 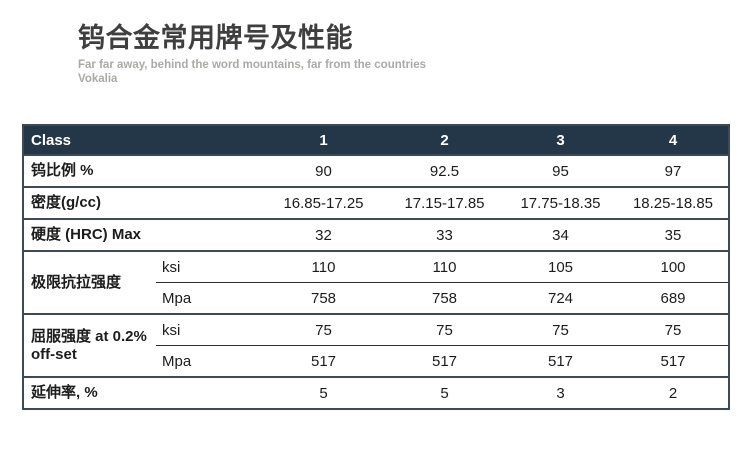 I want to click on row-label: 钨比例 %, so click(x=142, y=170).